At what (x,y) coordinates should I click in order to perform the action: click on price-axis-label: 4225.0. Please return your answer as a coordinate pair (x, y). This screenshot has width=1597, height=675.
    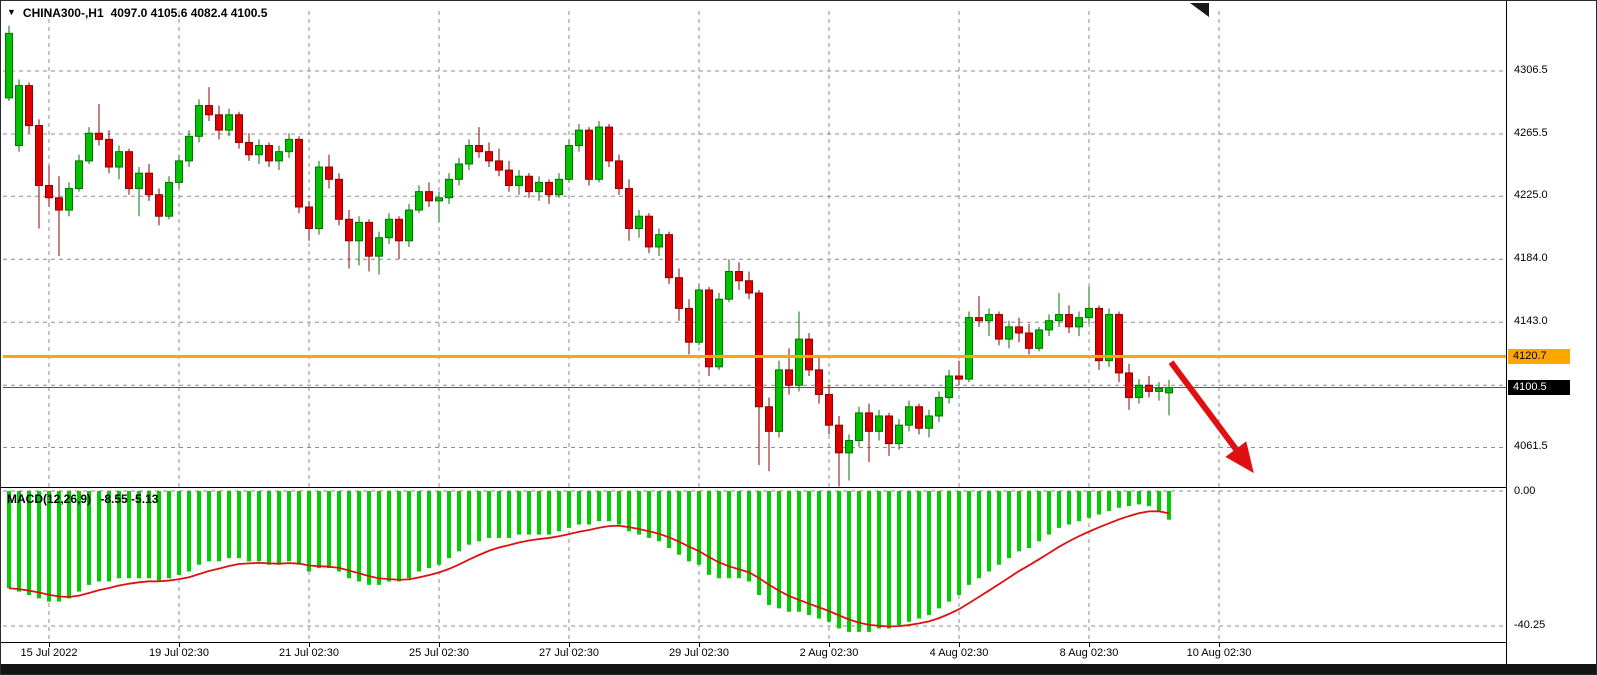
    Looking at the image, I should click on (1531, 195).